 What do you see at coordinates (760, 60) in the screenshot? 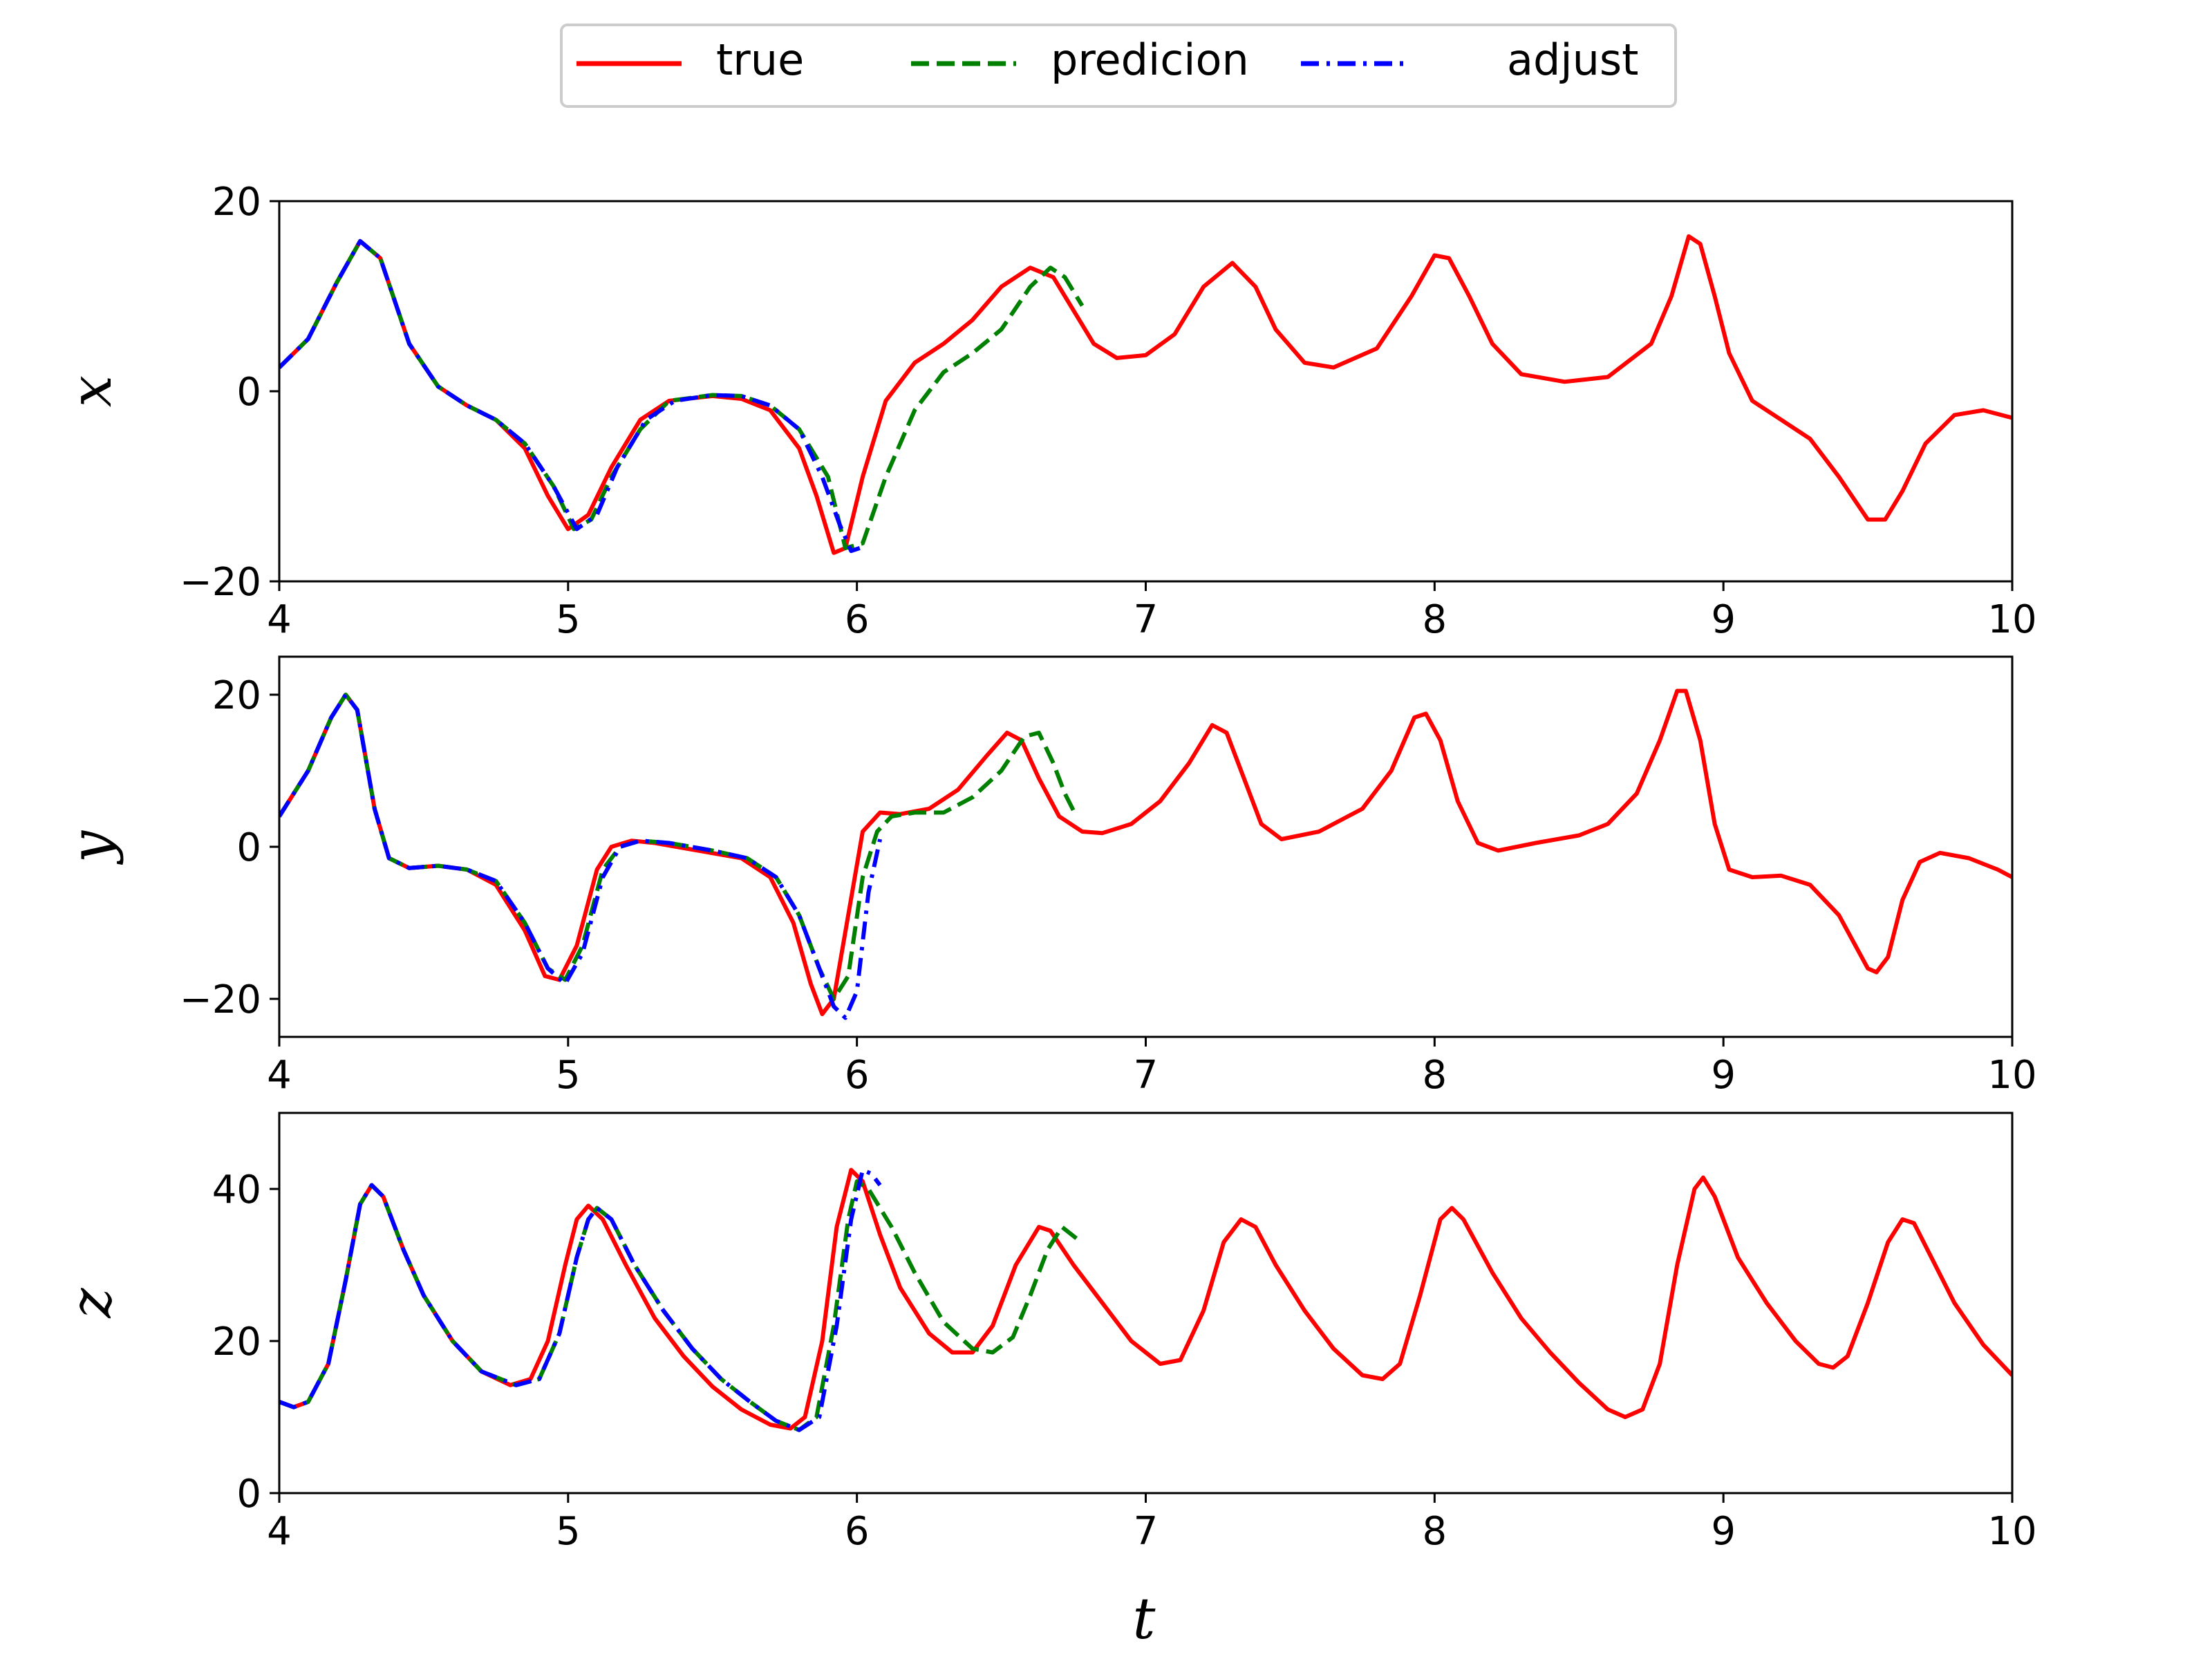
I see `legend-label-true: true` at bounding box center [760, 60].